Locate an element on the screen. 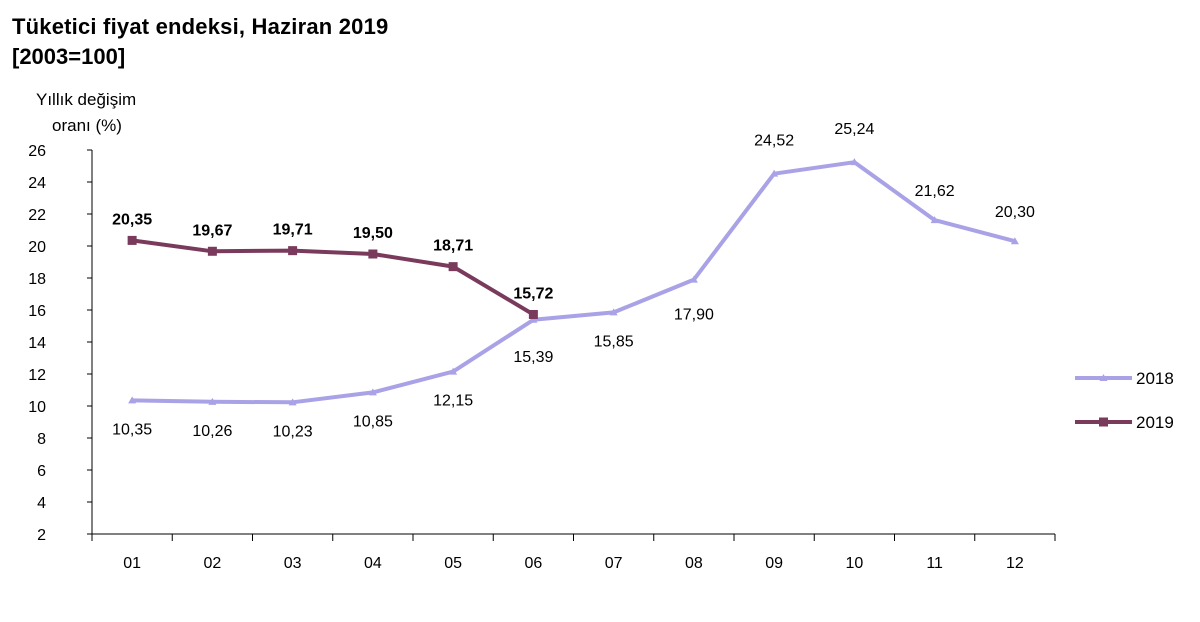 This screenshot has height=622, width=1200. y-tick-label: 26 is located at coordinates (37, 151).